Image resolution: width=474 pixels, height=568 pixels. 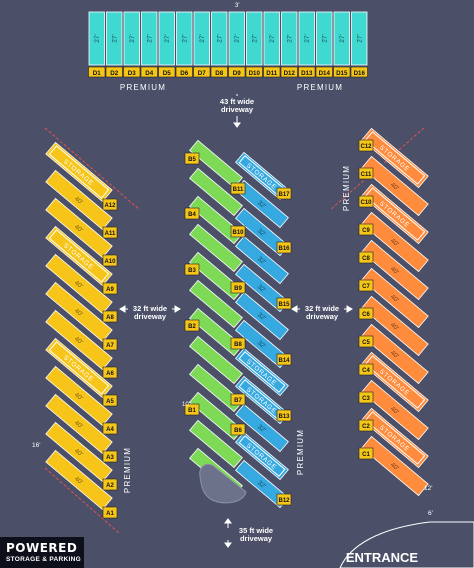 What do you see at coordinates (284, 415) in the screenshot?
I see `stall-tag-b13` at bounding box center [284, 415].